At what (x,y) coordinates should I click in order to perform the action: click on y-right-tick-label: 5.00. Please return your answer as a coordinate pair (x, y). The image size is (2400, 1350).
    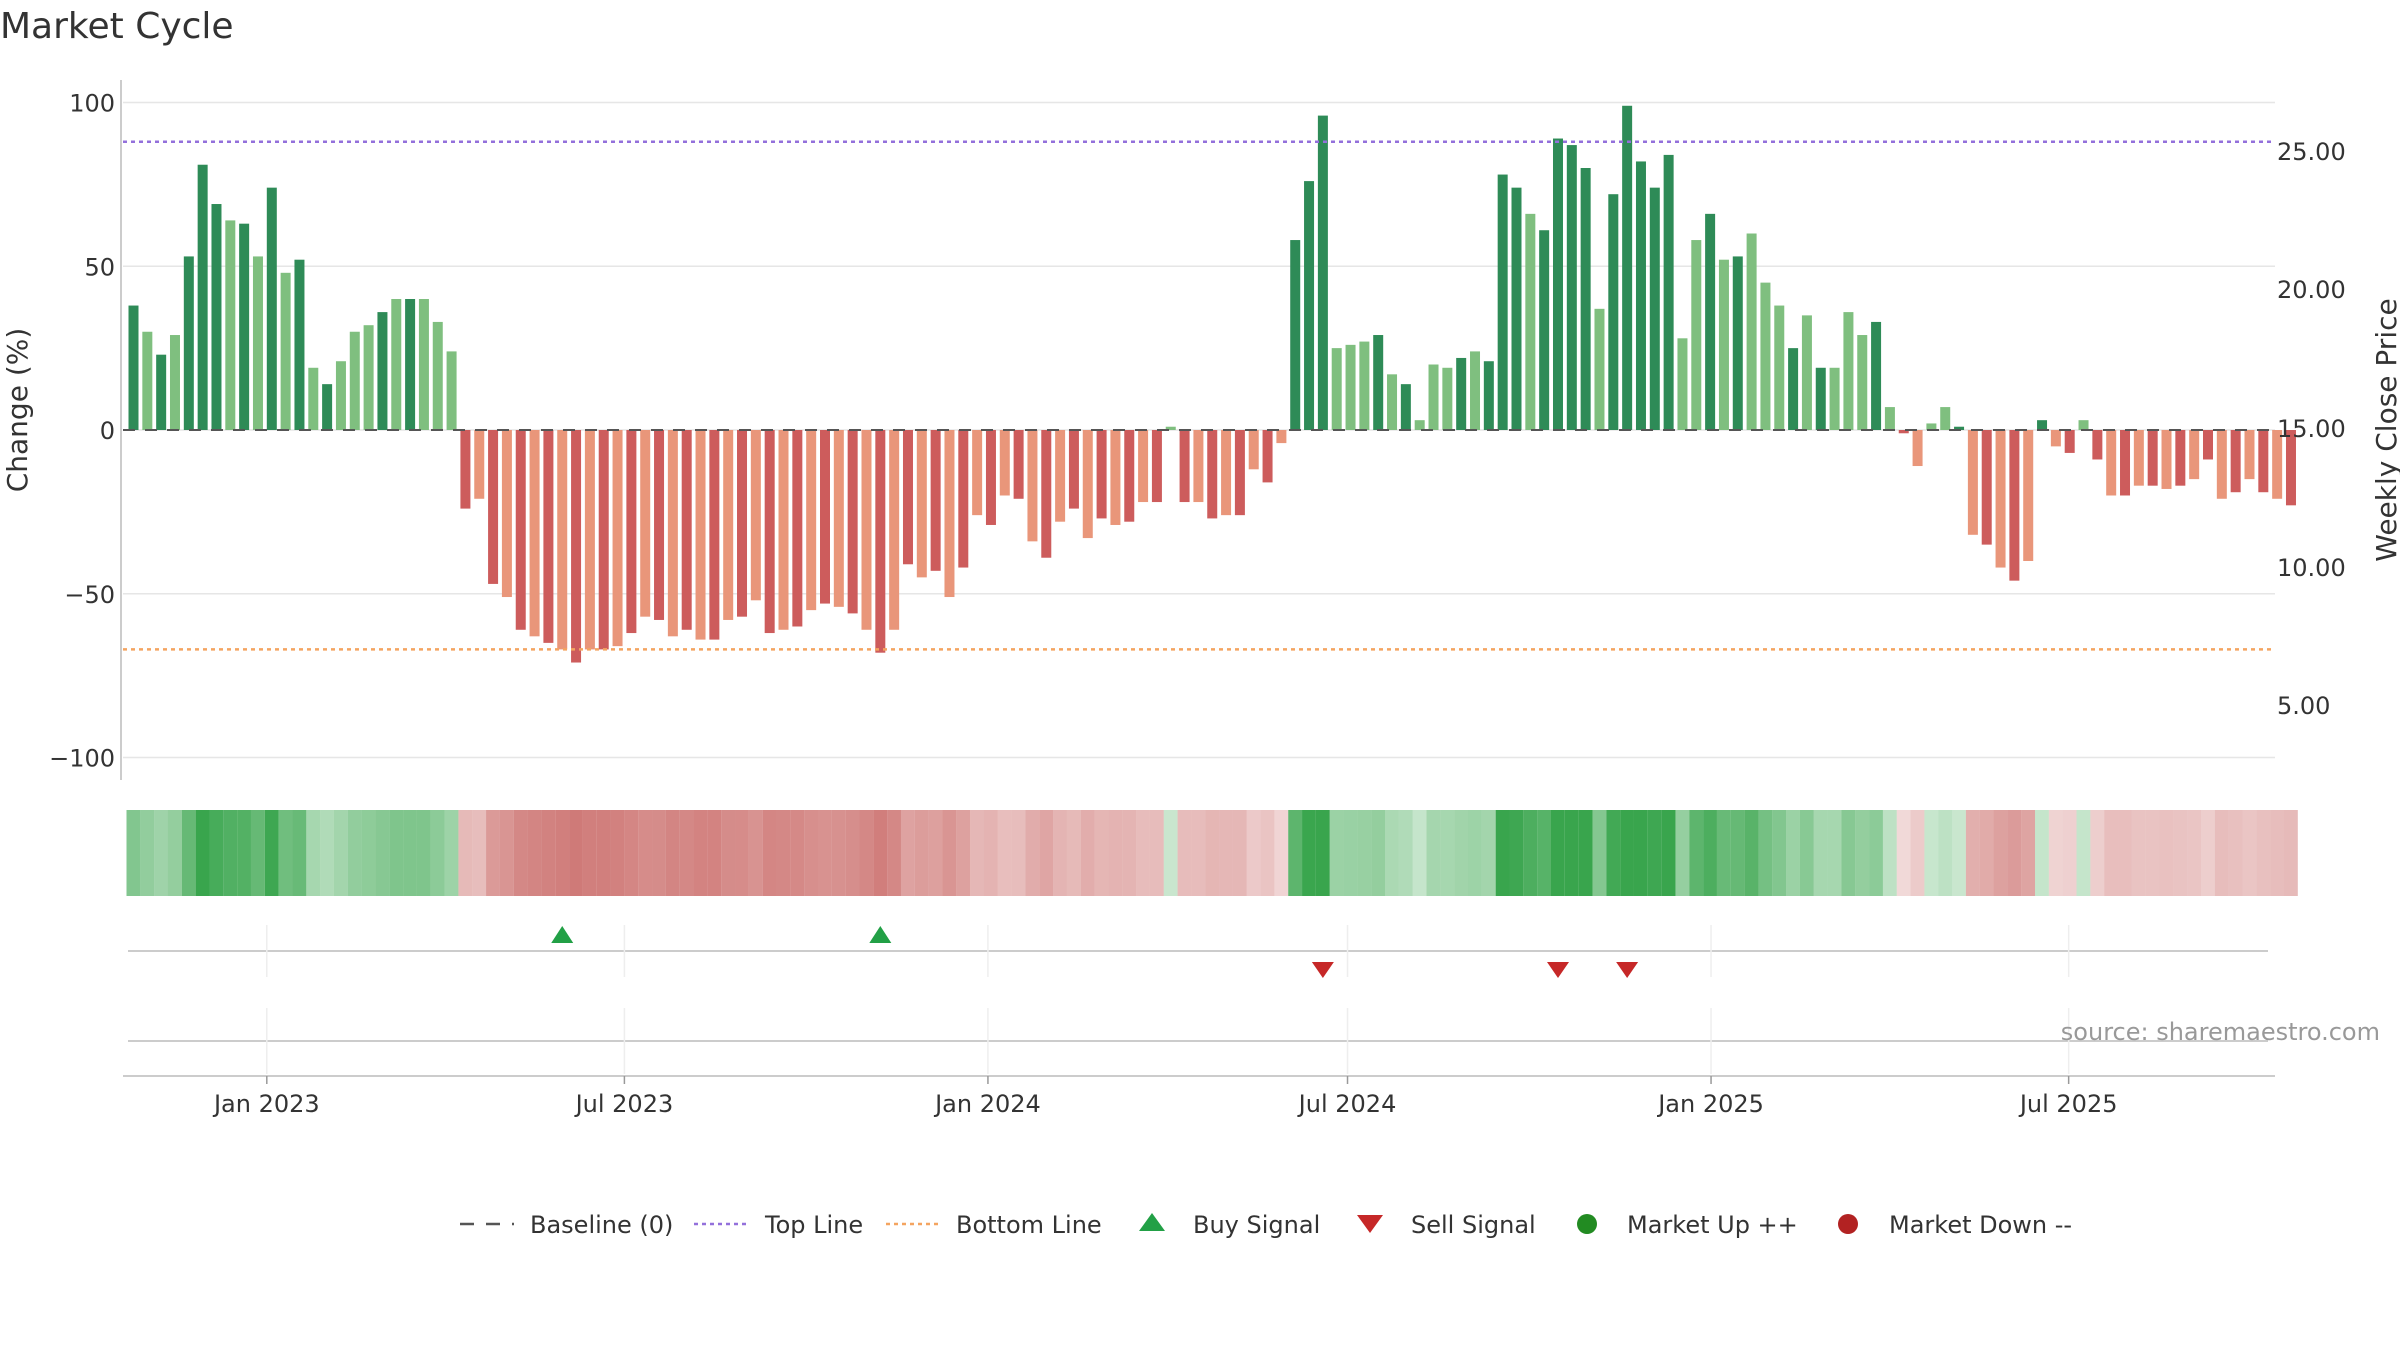
    Looking at the image, I should click on (2303, 706).